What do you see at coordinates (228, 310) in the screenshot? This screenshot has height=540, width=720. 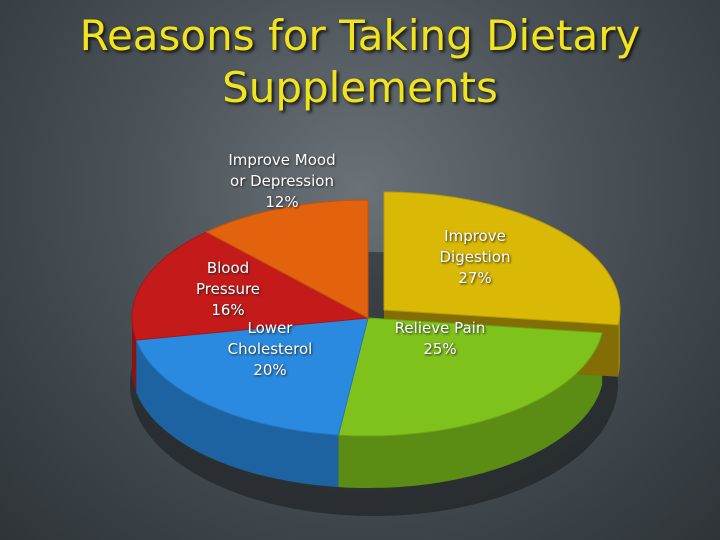 I see `value-label: 16%` at bounding box center [228, 310].